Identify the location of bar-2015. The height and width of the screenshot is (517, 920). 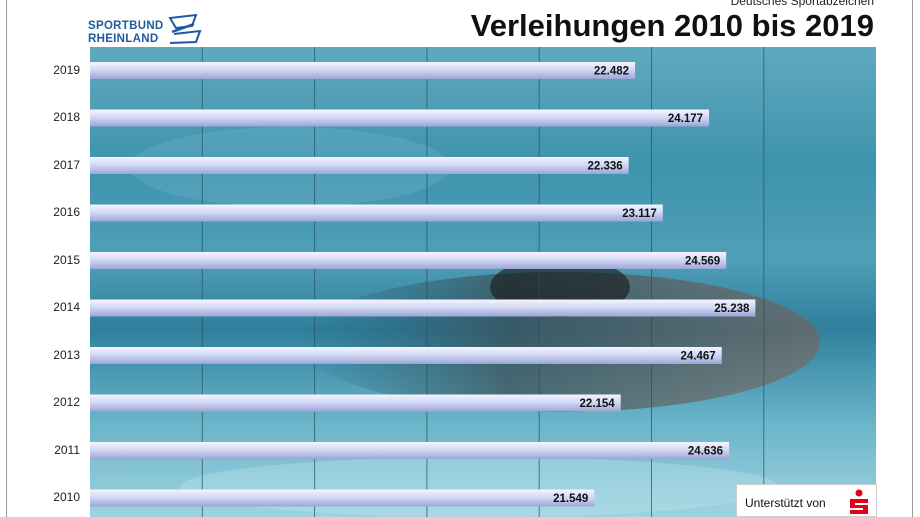
(408, 260).